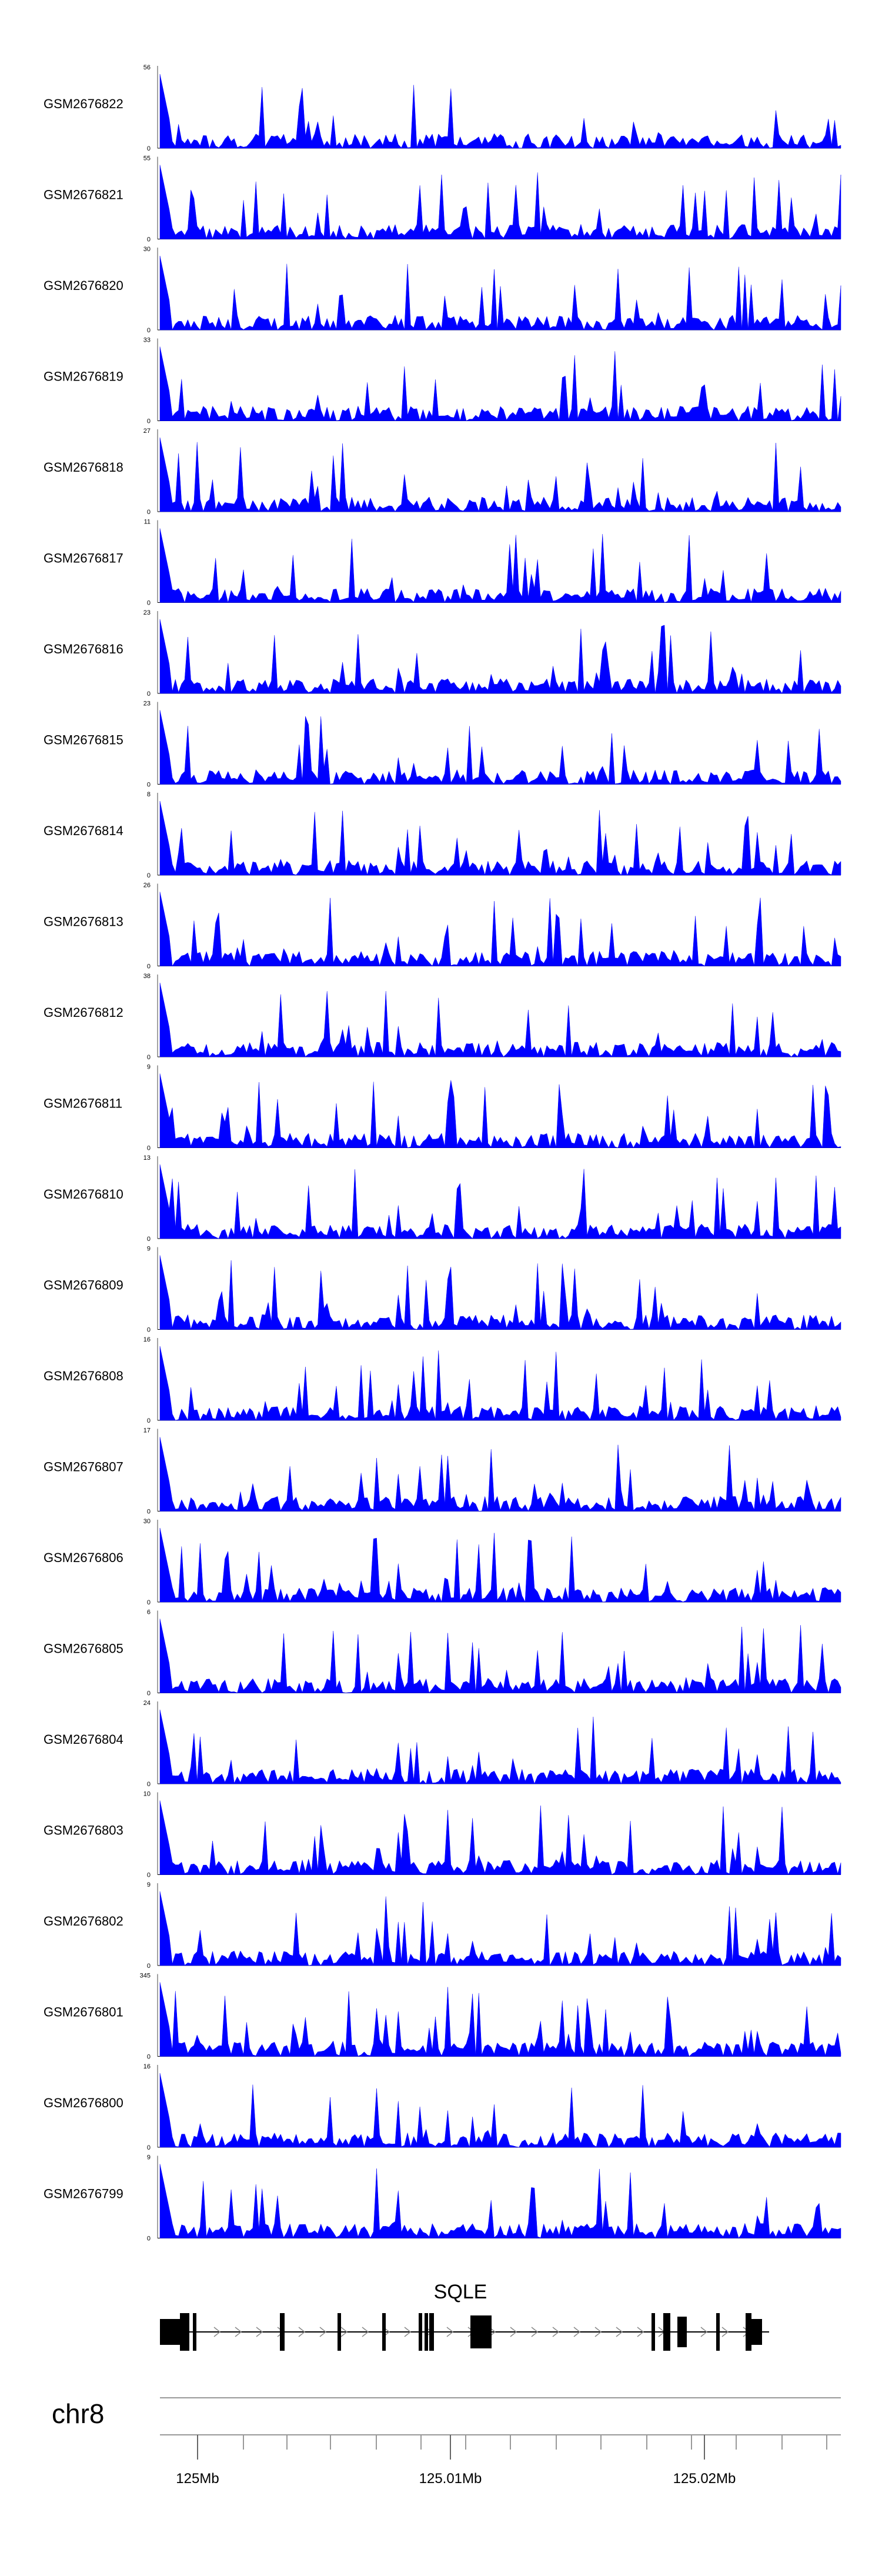 This screenshot has height=2576, width=882. I want to click on axis-tick-label: 125.02Mb, so click(704, 2479).